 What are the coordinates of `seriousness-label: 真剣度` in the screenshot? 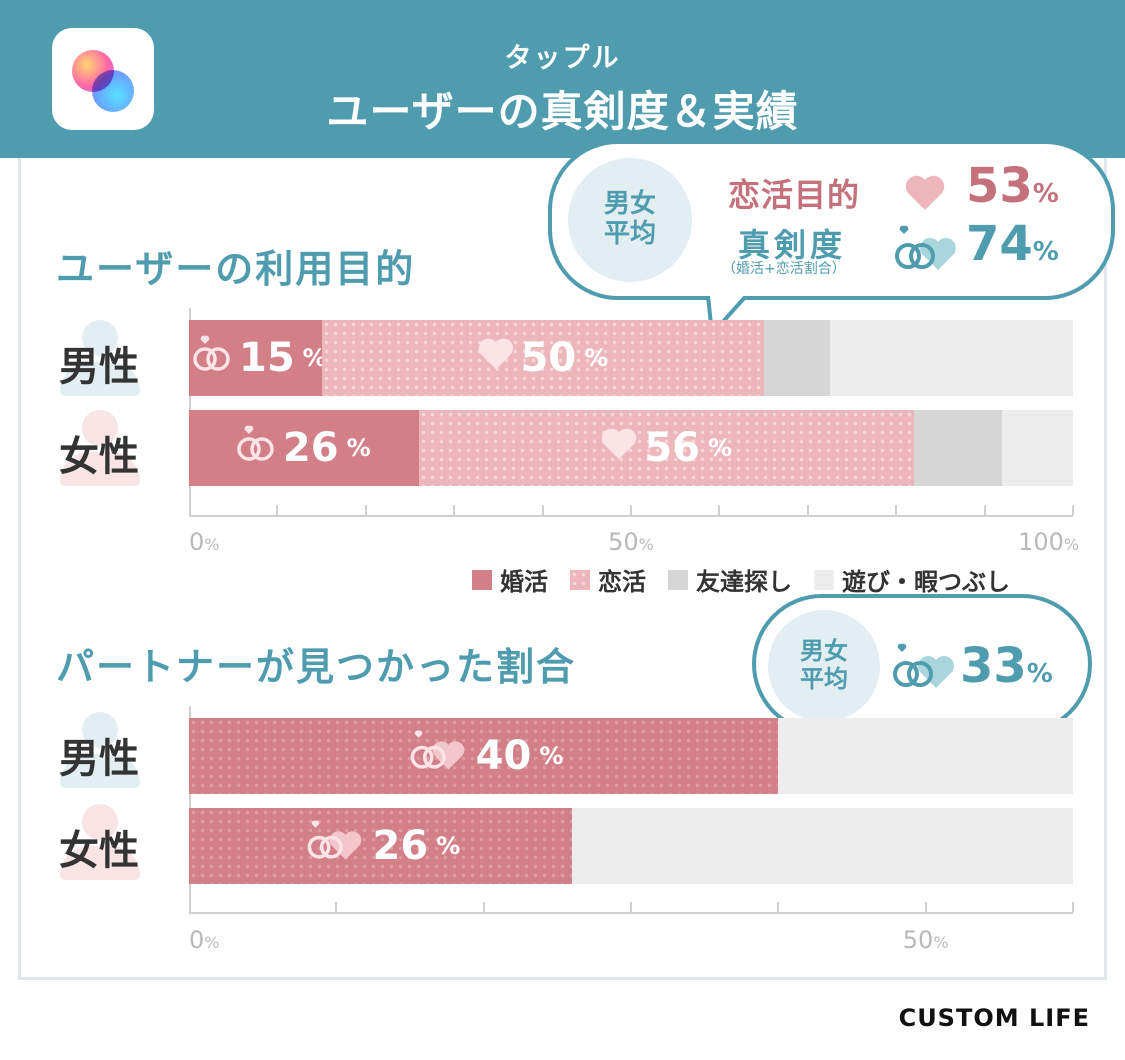 It's located at (792, 245).